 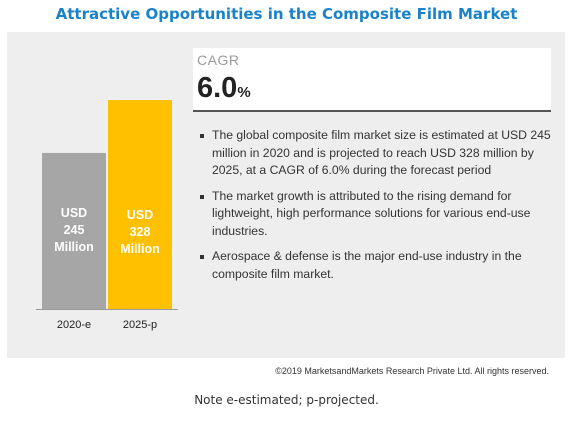 What do you see at coordinates (140, 325) in the screenshot?
I see `category-label-2025-p: 2025-p` at bounding box center [140, 325].